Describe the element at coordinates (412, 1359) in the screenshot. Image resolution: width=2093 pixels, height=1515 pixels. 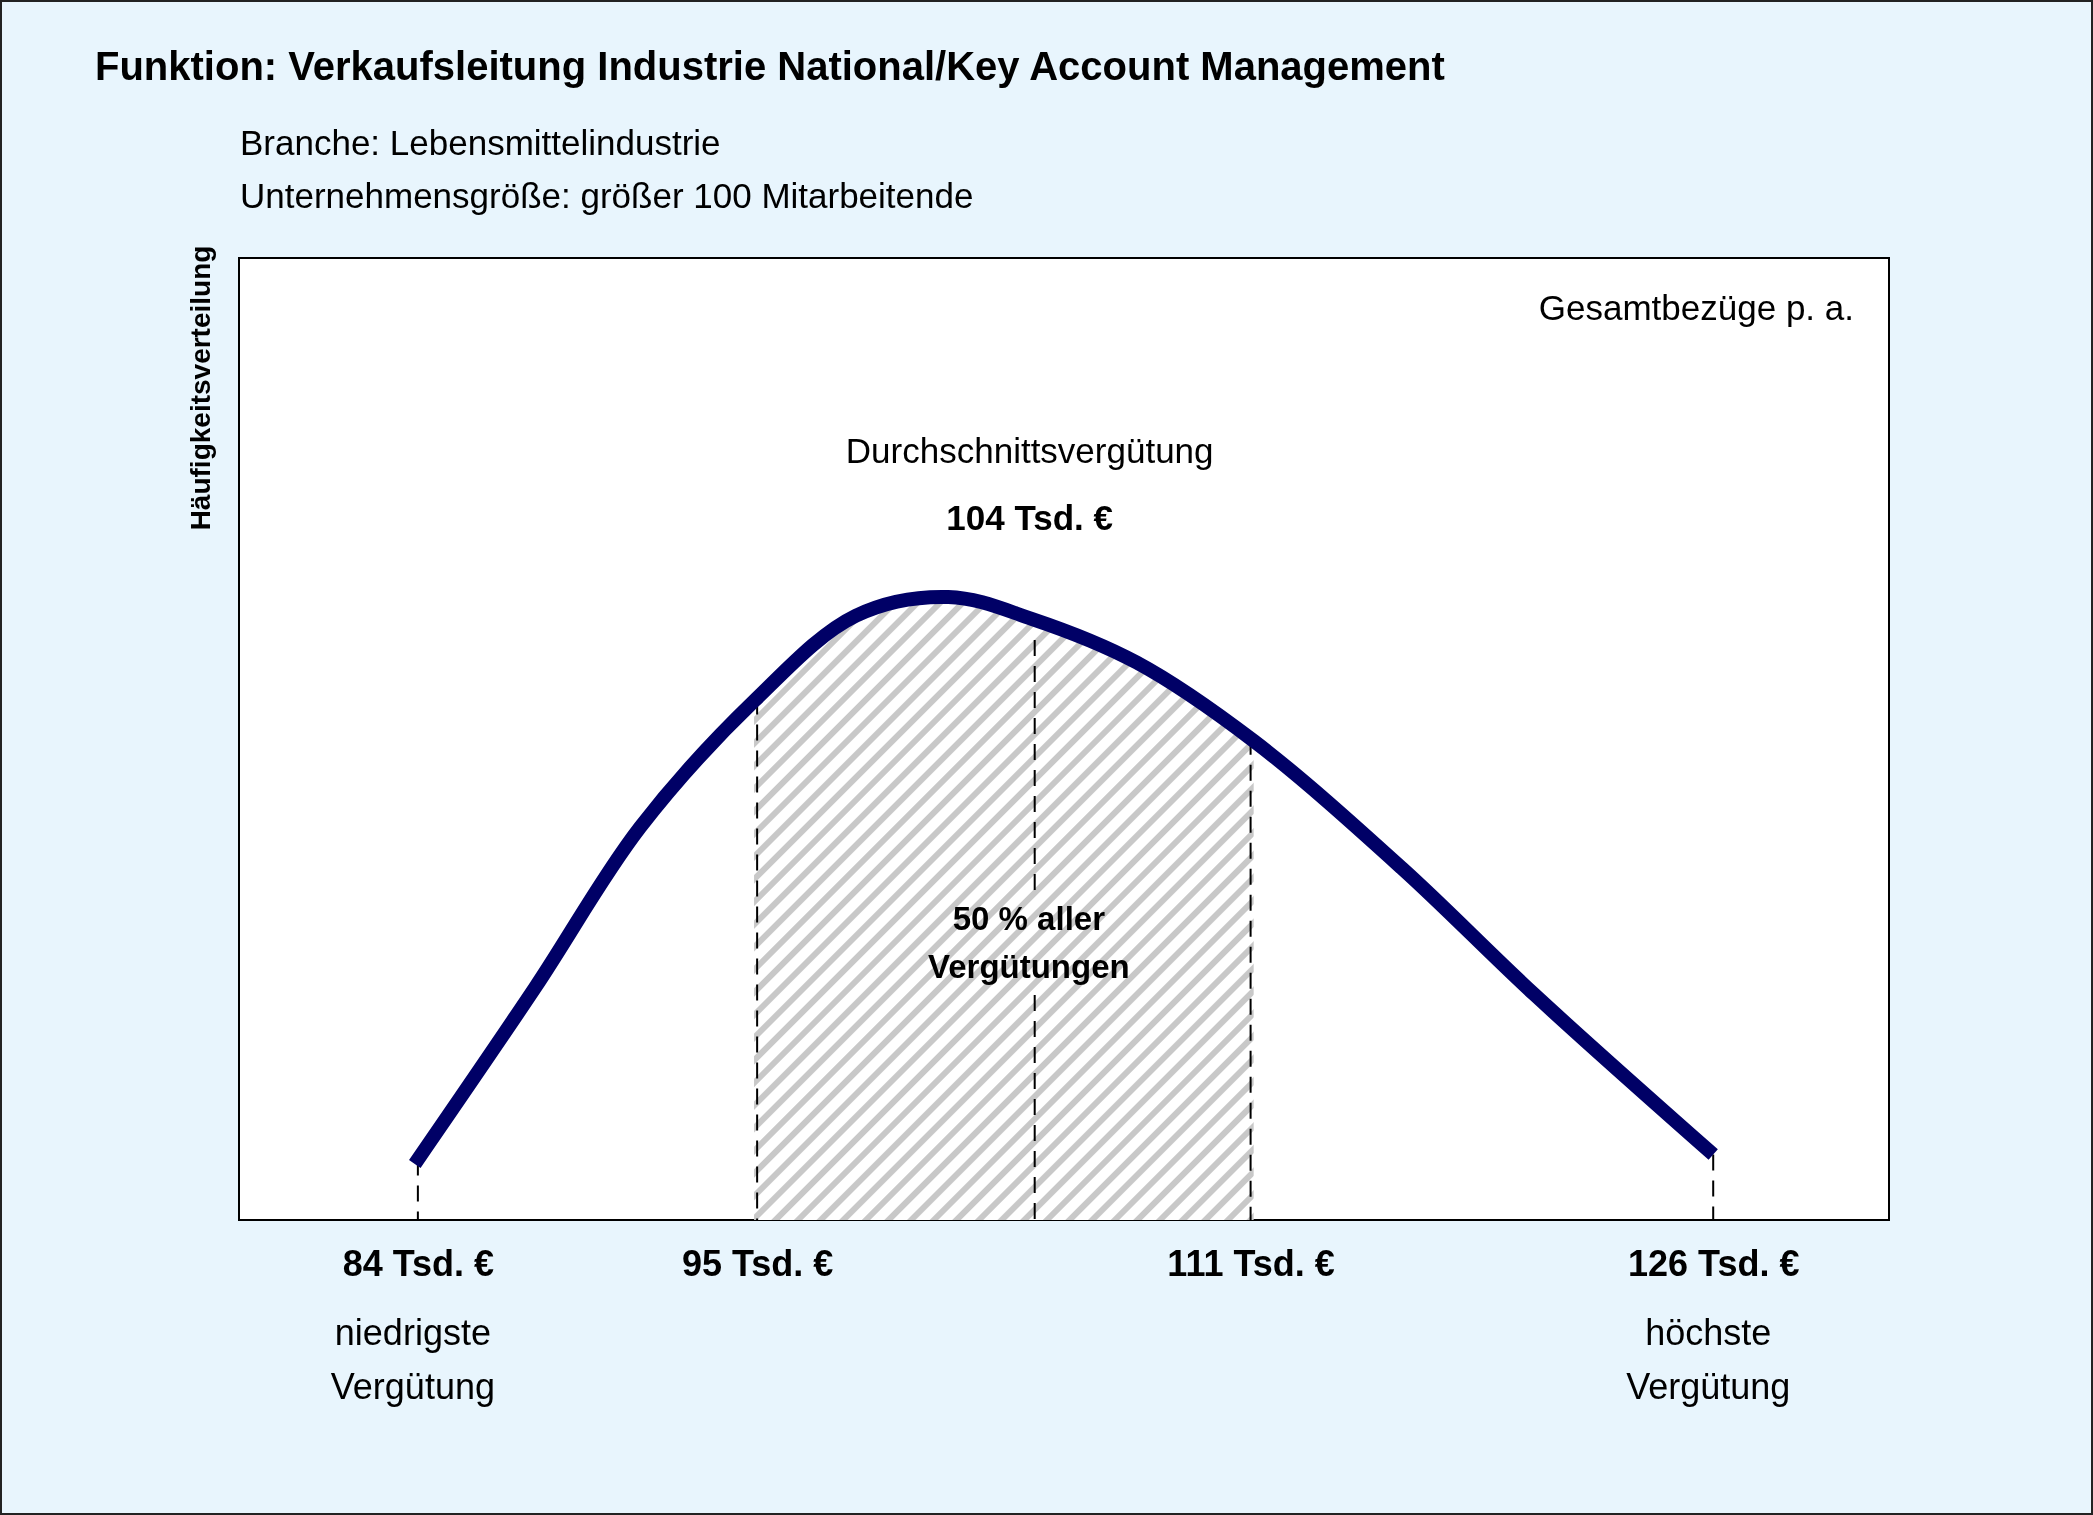
I see `text: niedrigste Vergütung` at that location.